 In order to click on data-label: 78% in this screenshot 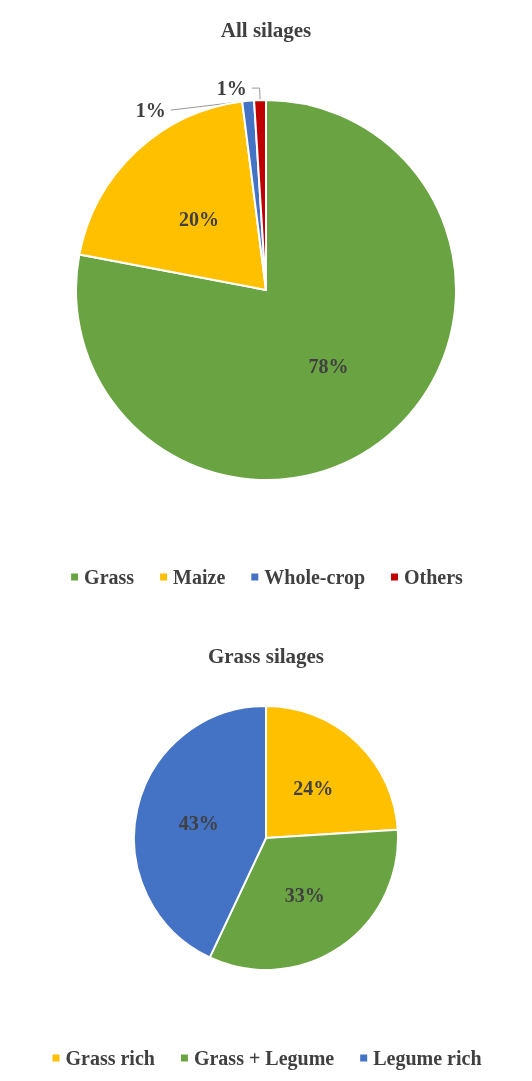, I will do `click(328, 365)`.